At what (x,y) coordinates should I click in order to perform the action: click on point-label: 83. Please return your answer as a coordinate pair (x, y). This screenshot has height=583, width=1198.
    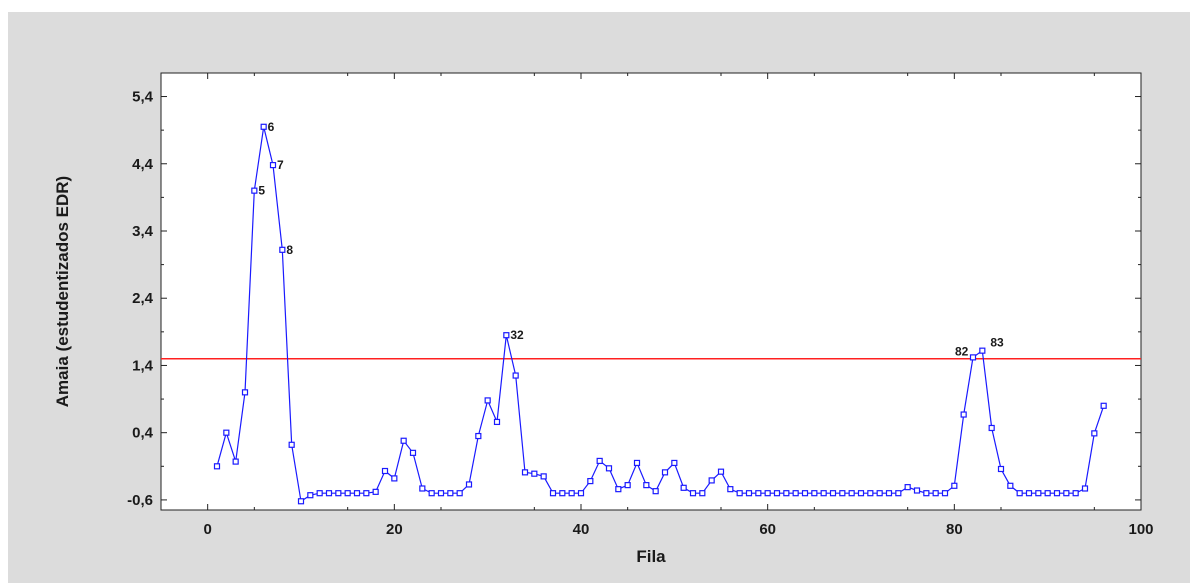
    Looking at the image, I should click on (997, 343).